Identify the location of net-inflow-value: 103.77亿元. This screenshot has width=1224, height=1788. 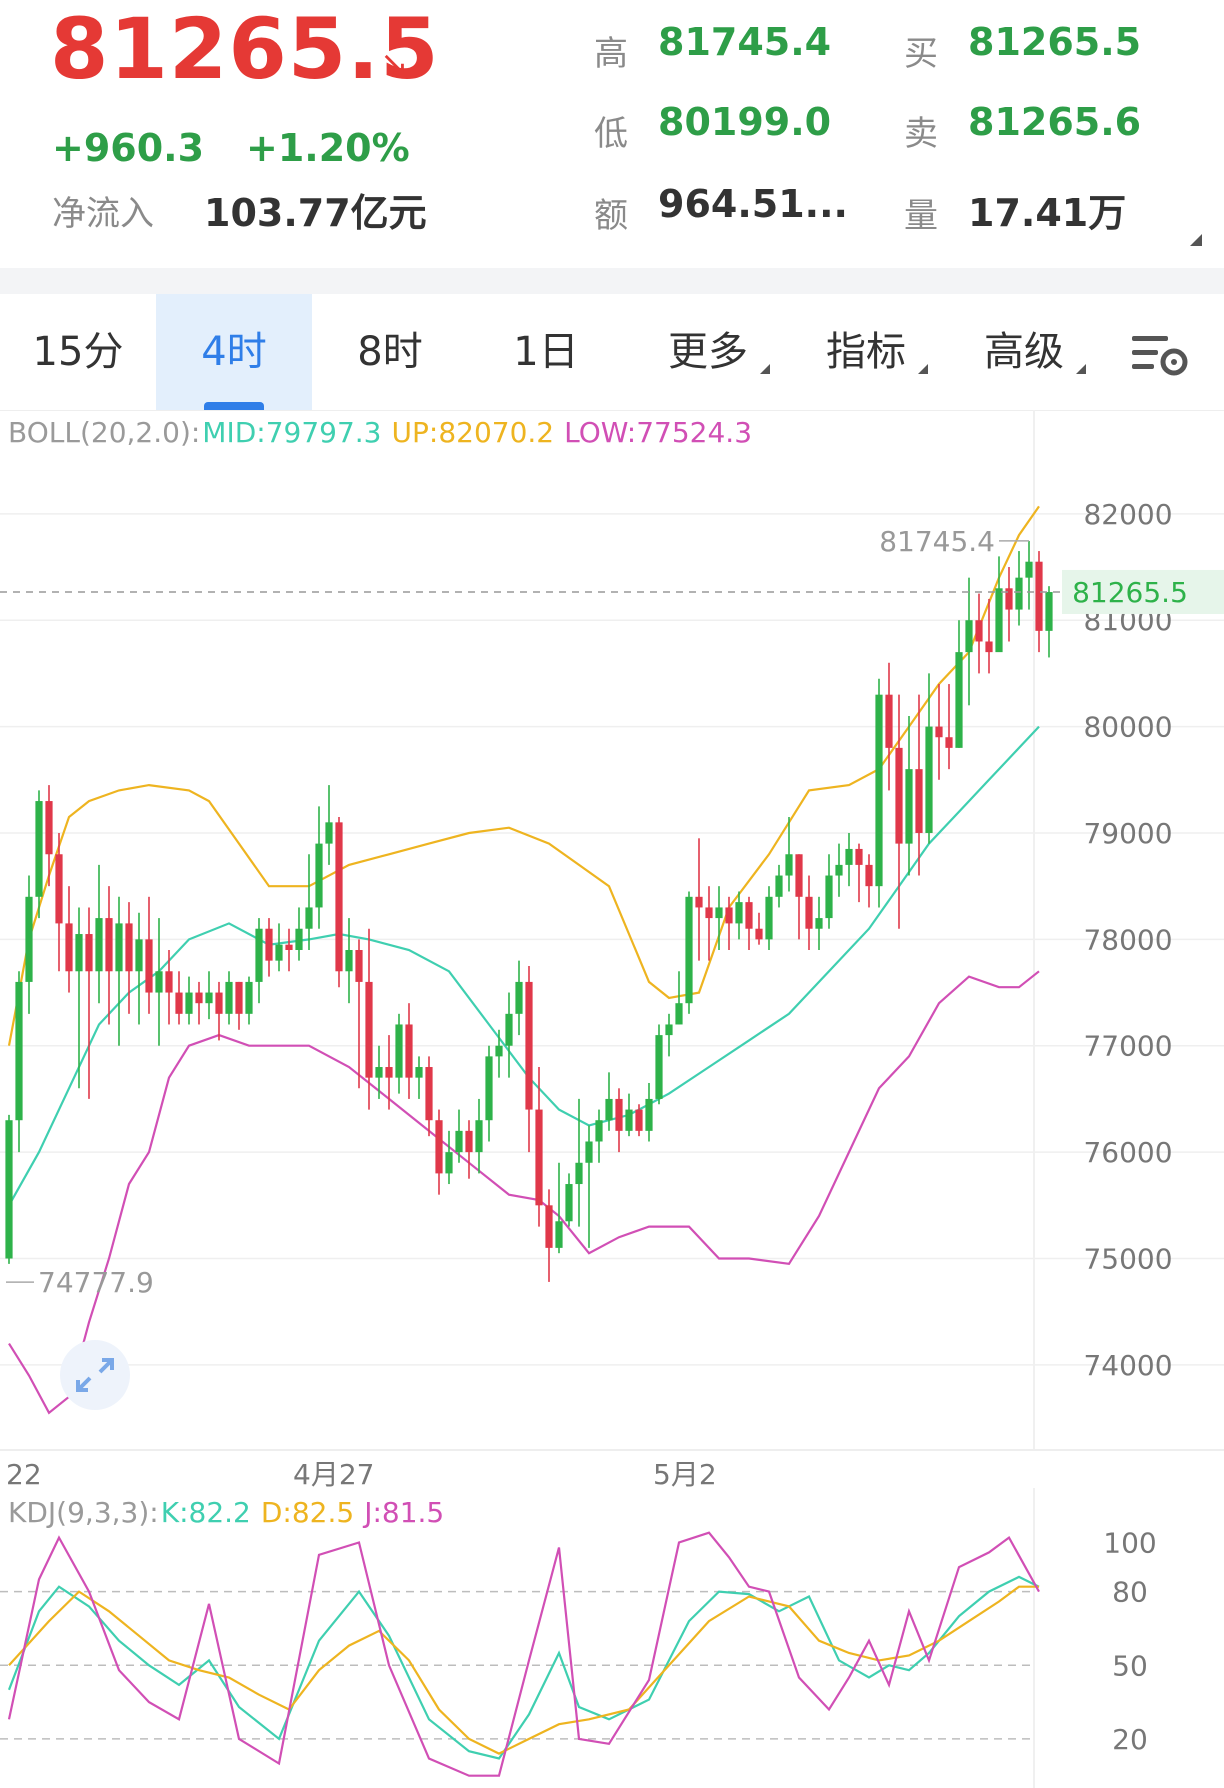
(315, 213).